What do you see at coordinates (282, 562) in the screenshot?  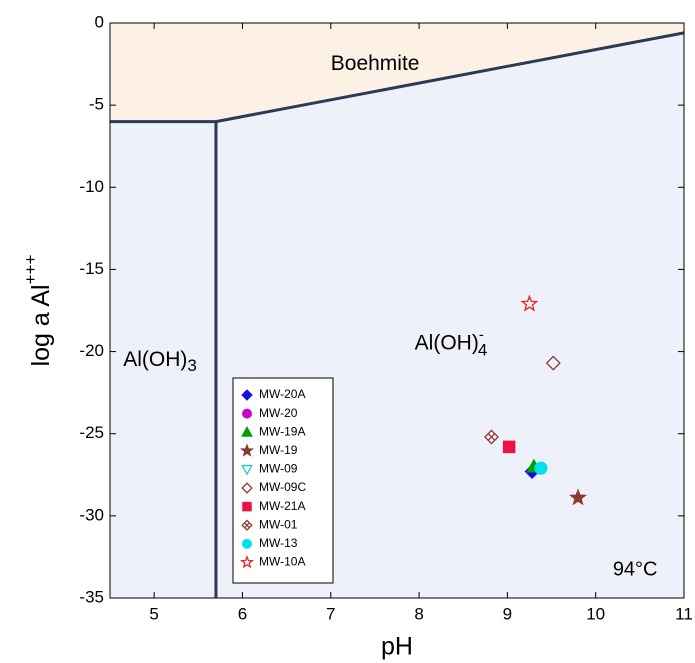 I see `legend-label: MW-10A` at bounding box center [282, 562].